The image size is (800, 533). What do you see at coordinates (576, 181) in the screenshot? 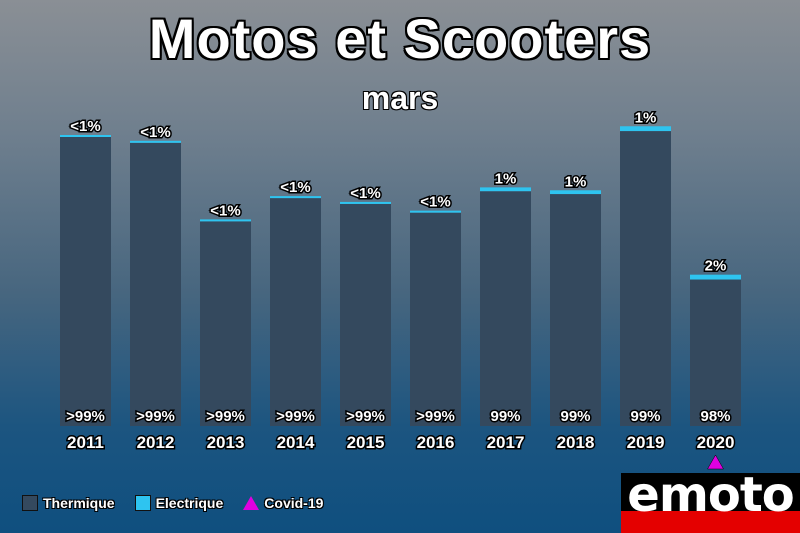
I see `label-electrique-2018: 1%` at bounding box center [576, 181].